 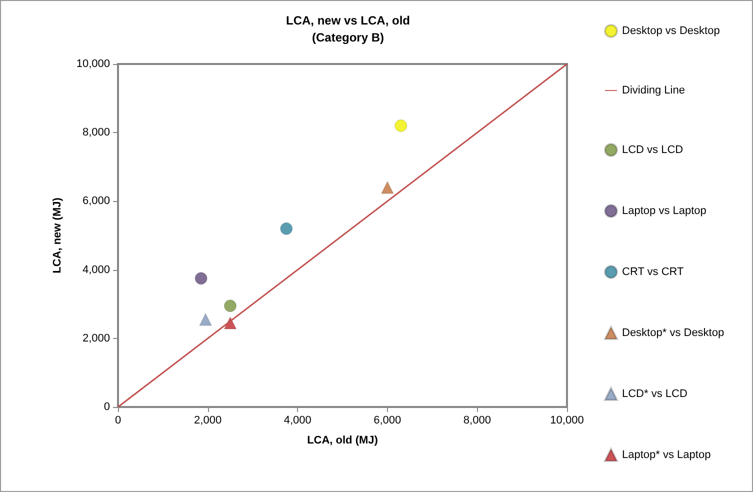 I want to click on x-tick-label: 0, so click(x=118, y=420).